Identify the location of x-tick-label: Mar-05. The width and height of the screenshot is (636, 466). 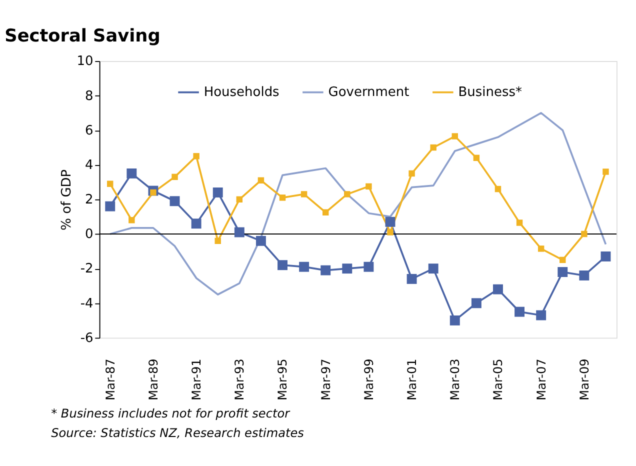
(498, 379).